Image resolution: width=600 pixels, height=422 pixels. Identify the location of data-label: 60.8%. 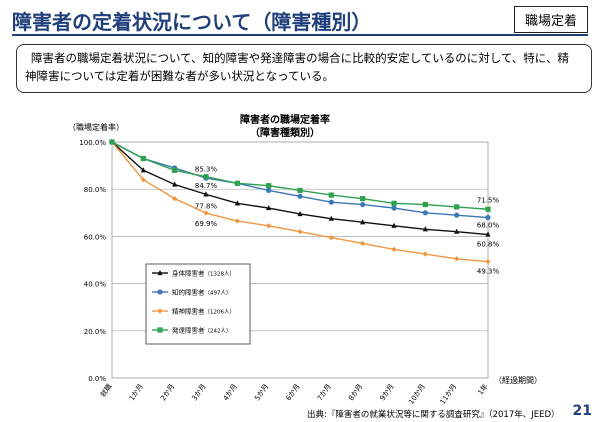
(488, 245).